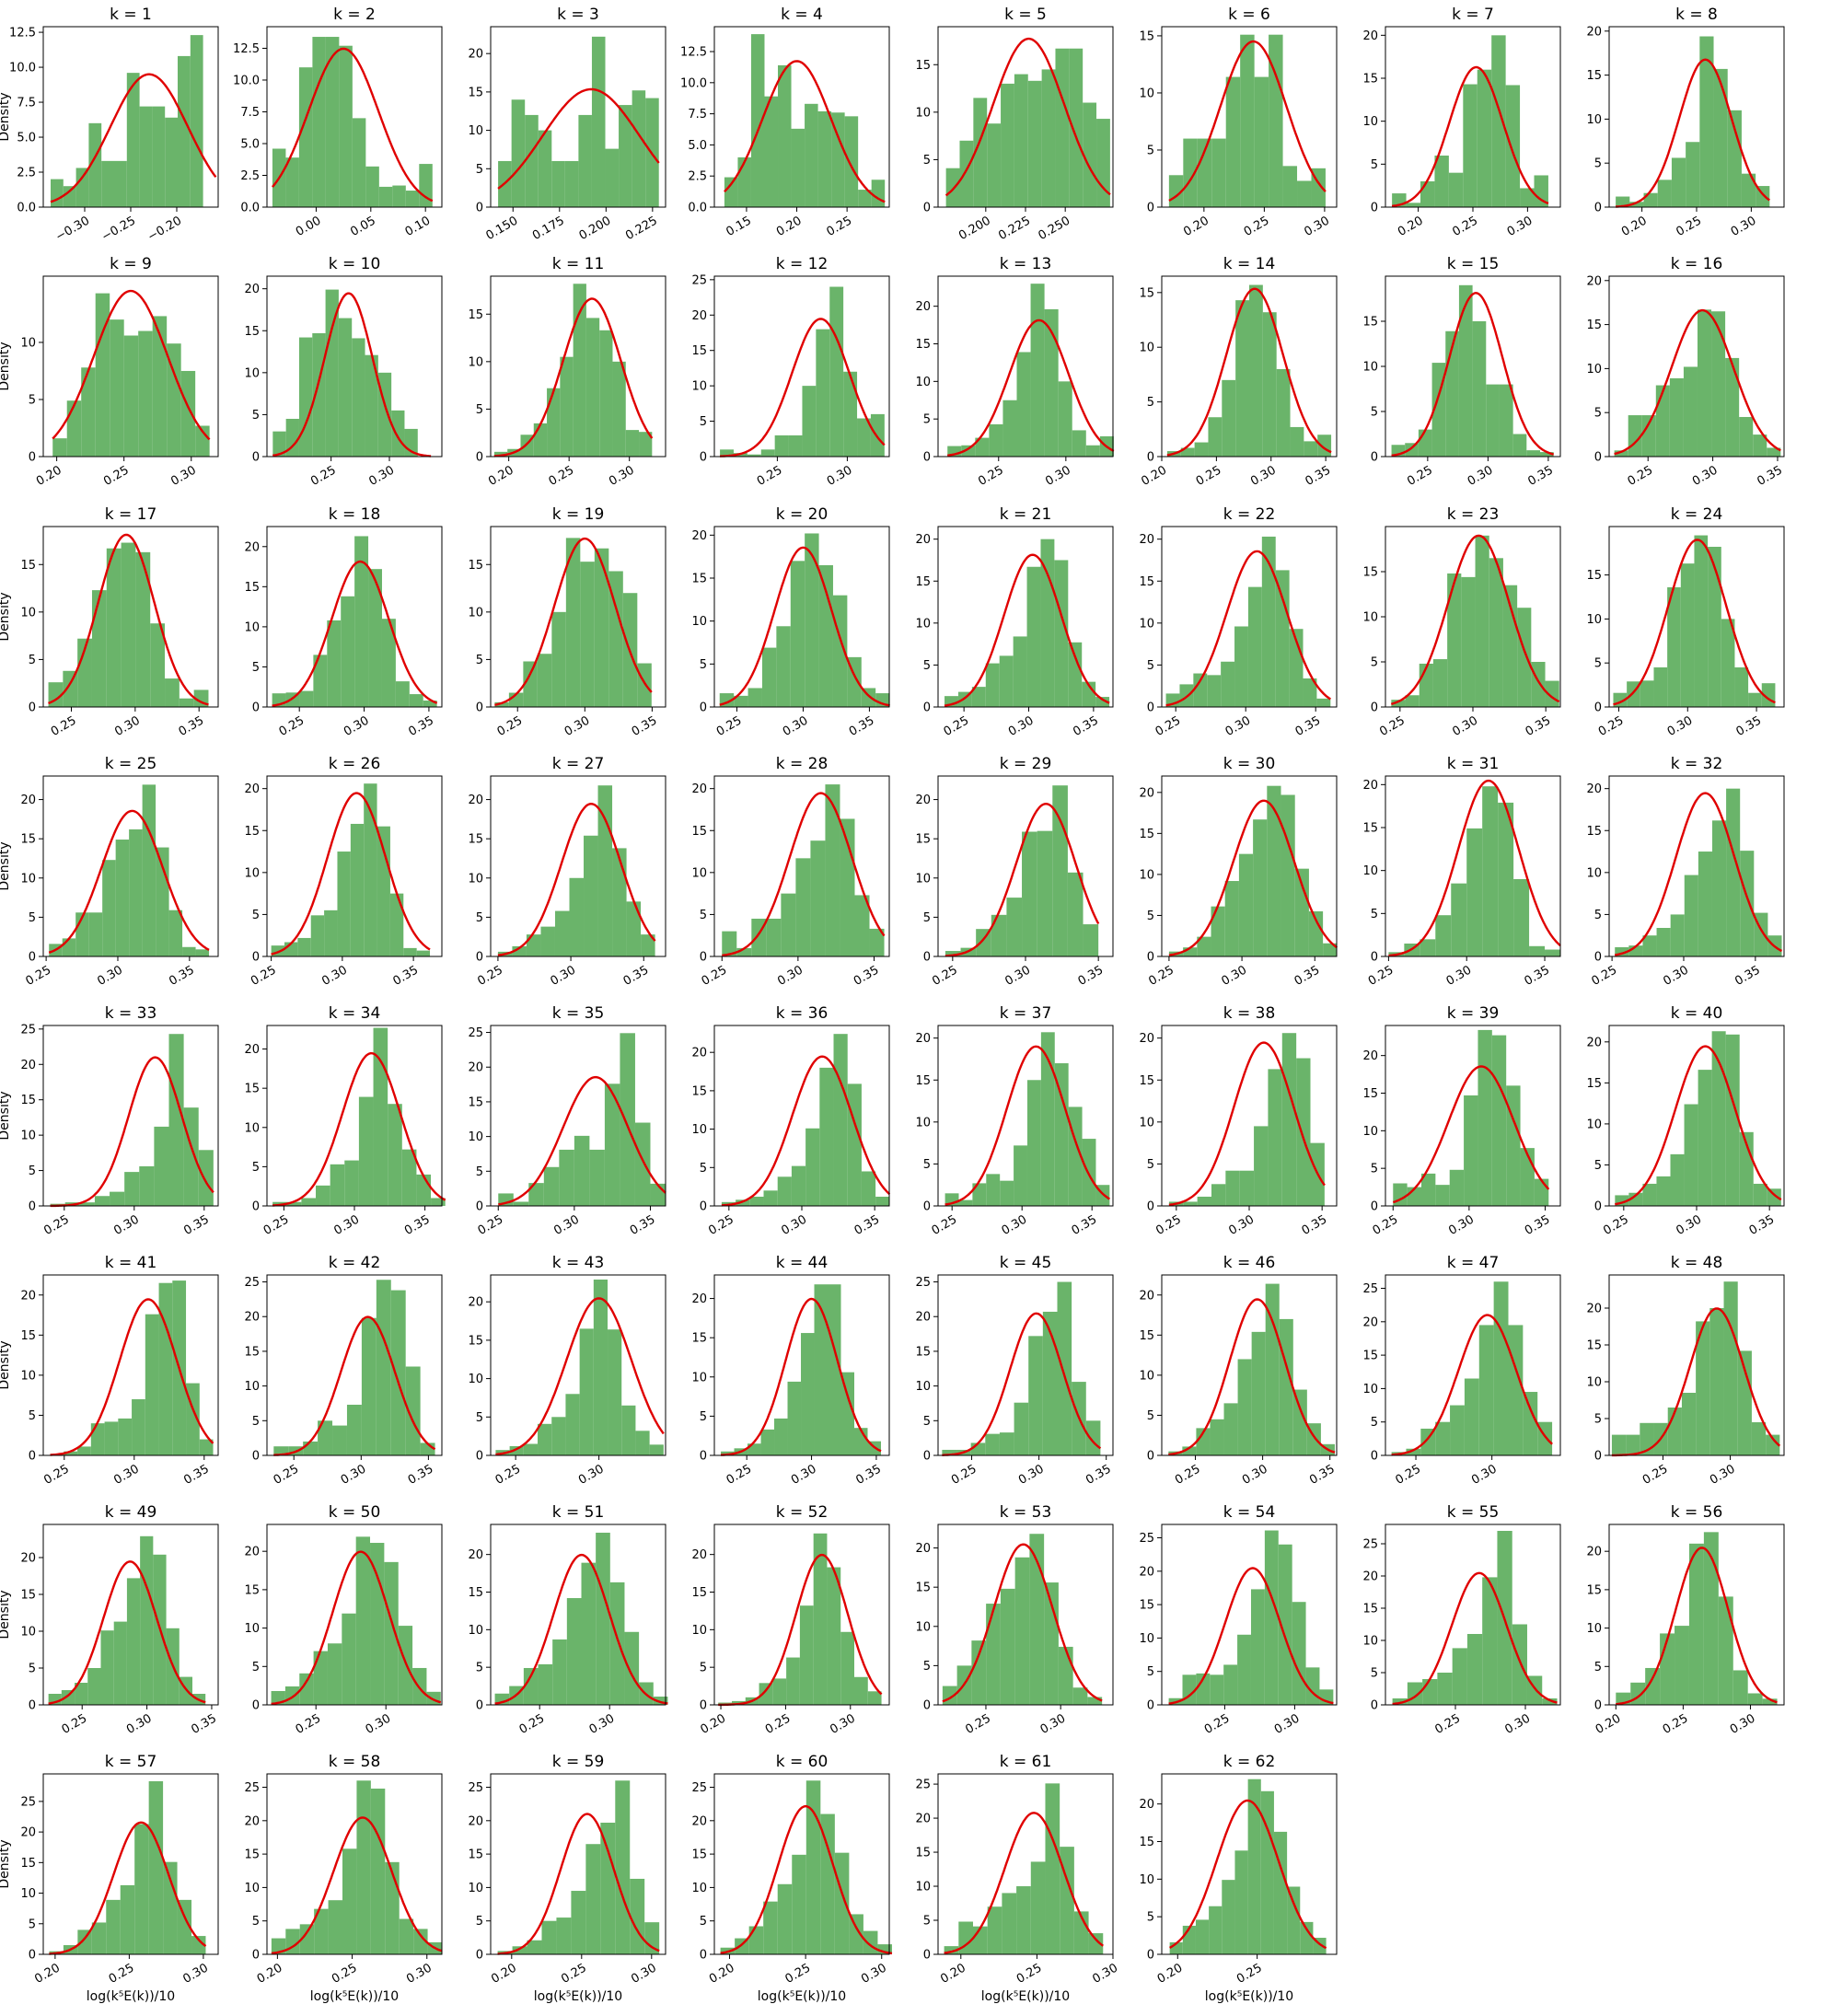 This screenshot has height=2016, width=1831. I want to click on subplot-title: k = 2, so click(354, 15).